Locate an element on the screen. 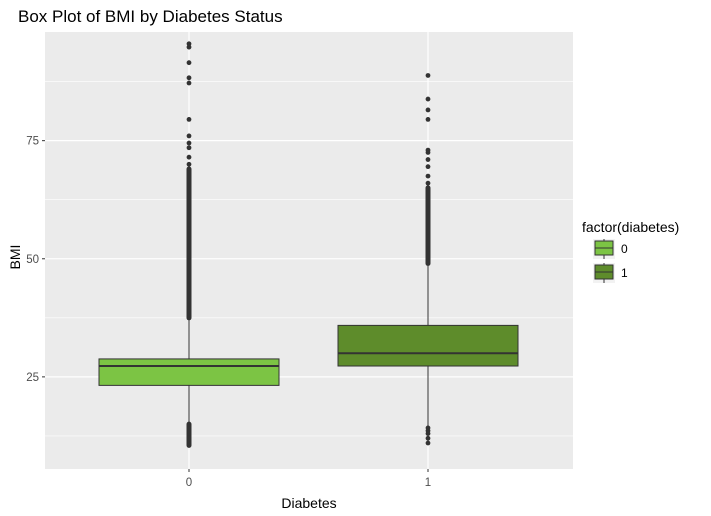 This screenshot has height=516, width=711. x-tick-label: 1 is located at coordinates (428, 483).